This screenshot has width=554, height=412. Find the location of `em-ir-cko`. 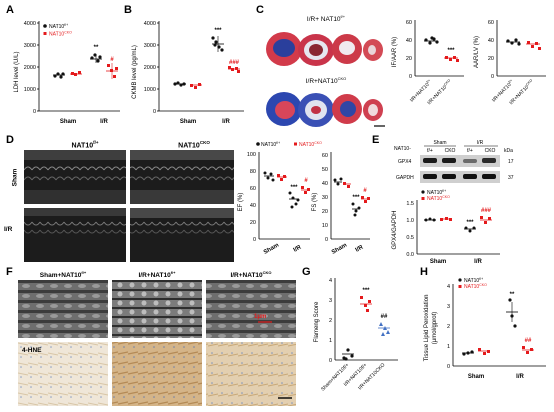

em-ir-cko is located at coordinates (251, 309).